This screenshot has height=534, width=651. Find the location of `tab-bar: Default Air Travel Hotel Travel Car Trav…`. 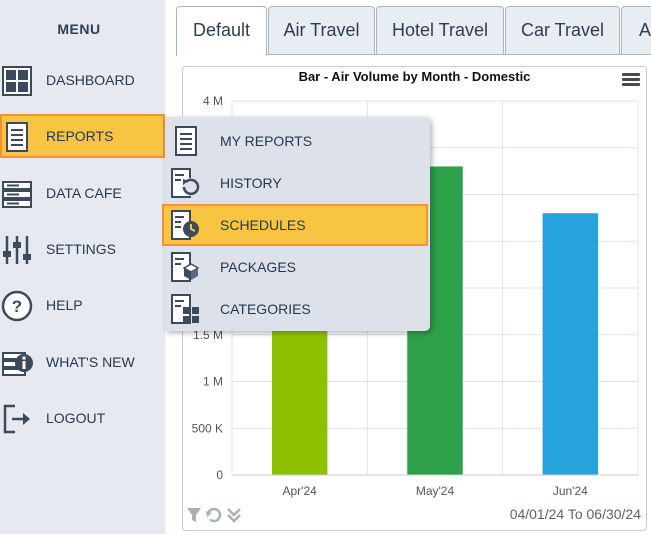

tab-bar: Default Air Travel Hotel Travel Car Trav… is located at coordinates (408, 28).